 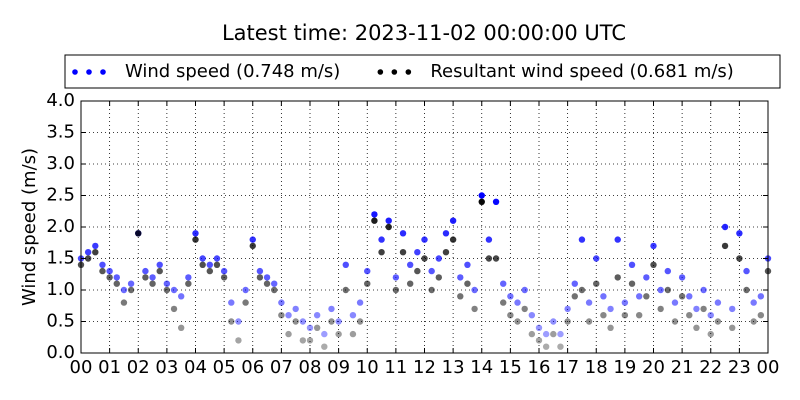 I want to click on x-tick-label: 03, so click(x=166, y=367).